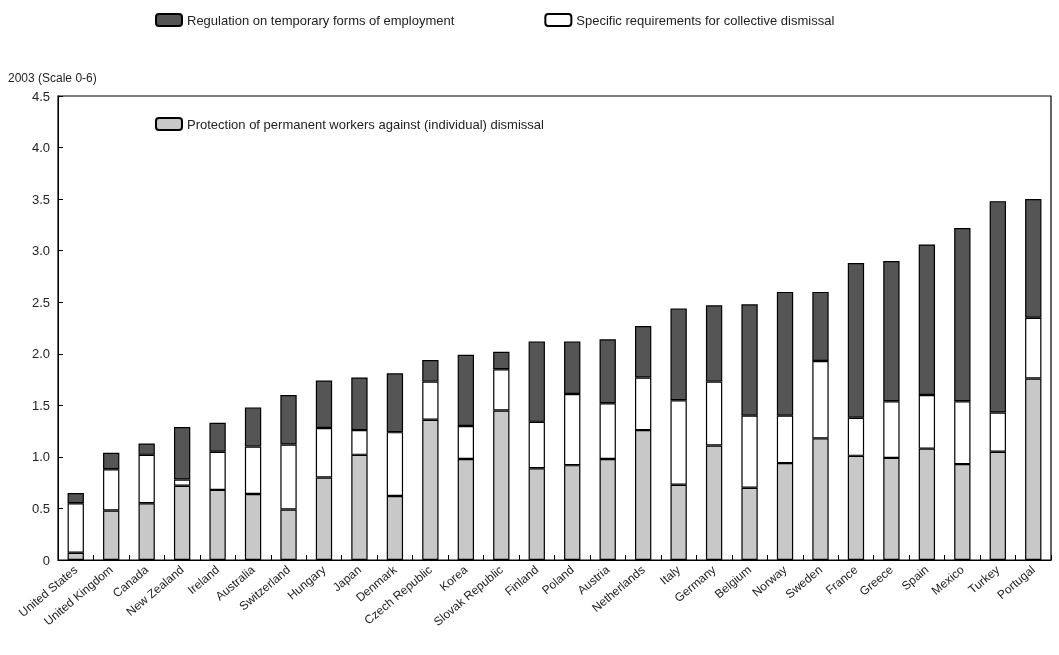 This screenshot has height=655, width=1059. I want to click on y-tick-label: 4.5, so click(40, 96).